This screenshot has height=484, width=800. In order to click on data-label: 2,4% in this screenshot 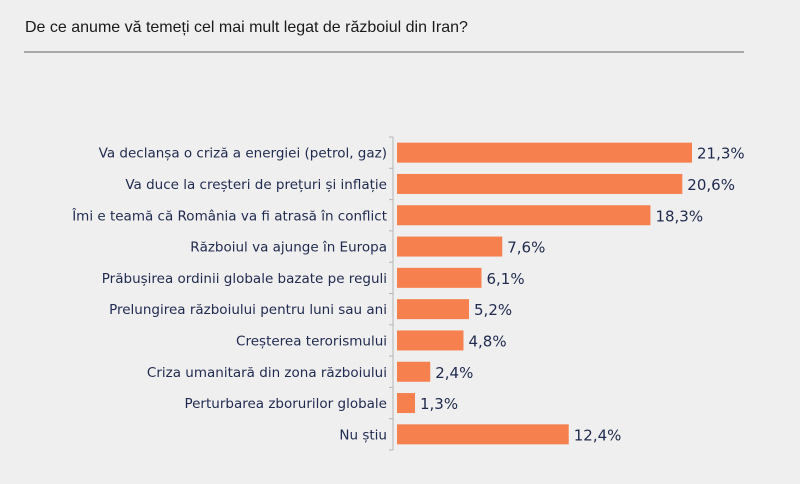, I will do `click(454, 373)`.